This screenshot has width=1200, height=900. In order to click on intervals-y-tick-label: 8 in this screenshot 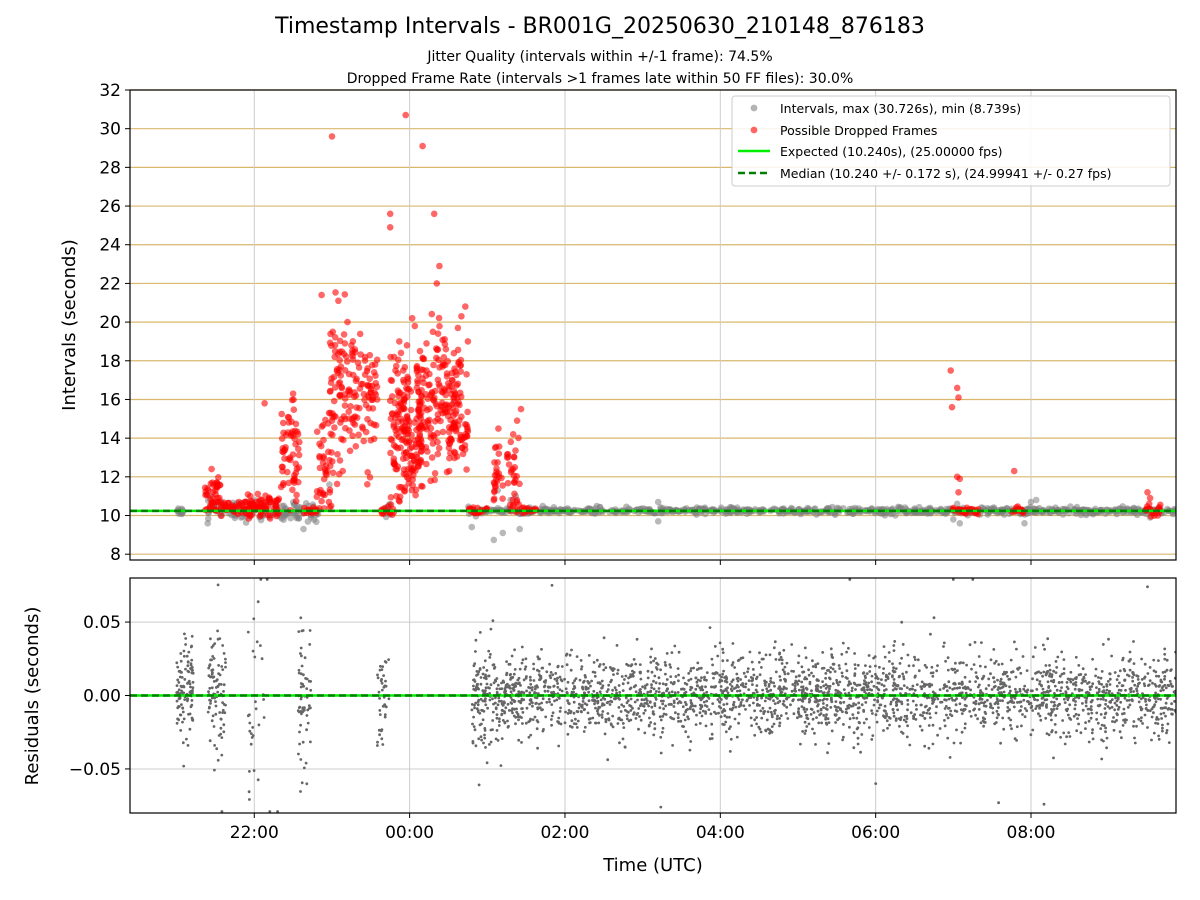, I will do `click(115, 555)`.